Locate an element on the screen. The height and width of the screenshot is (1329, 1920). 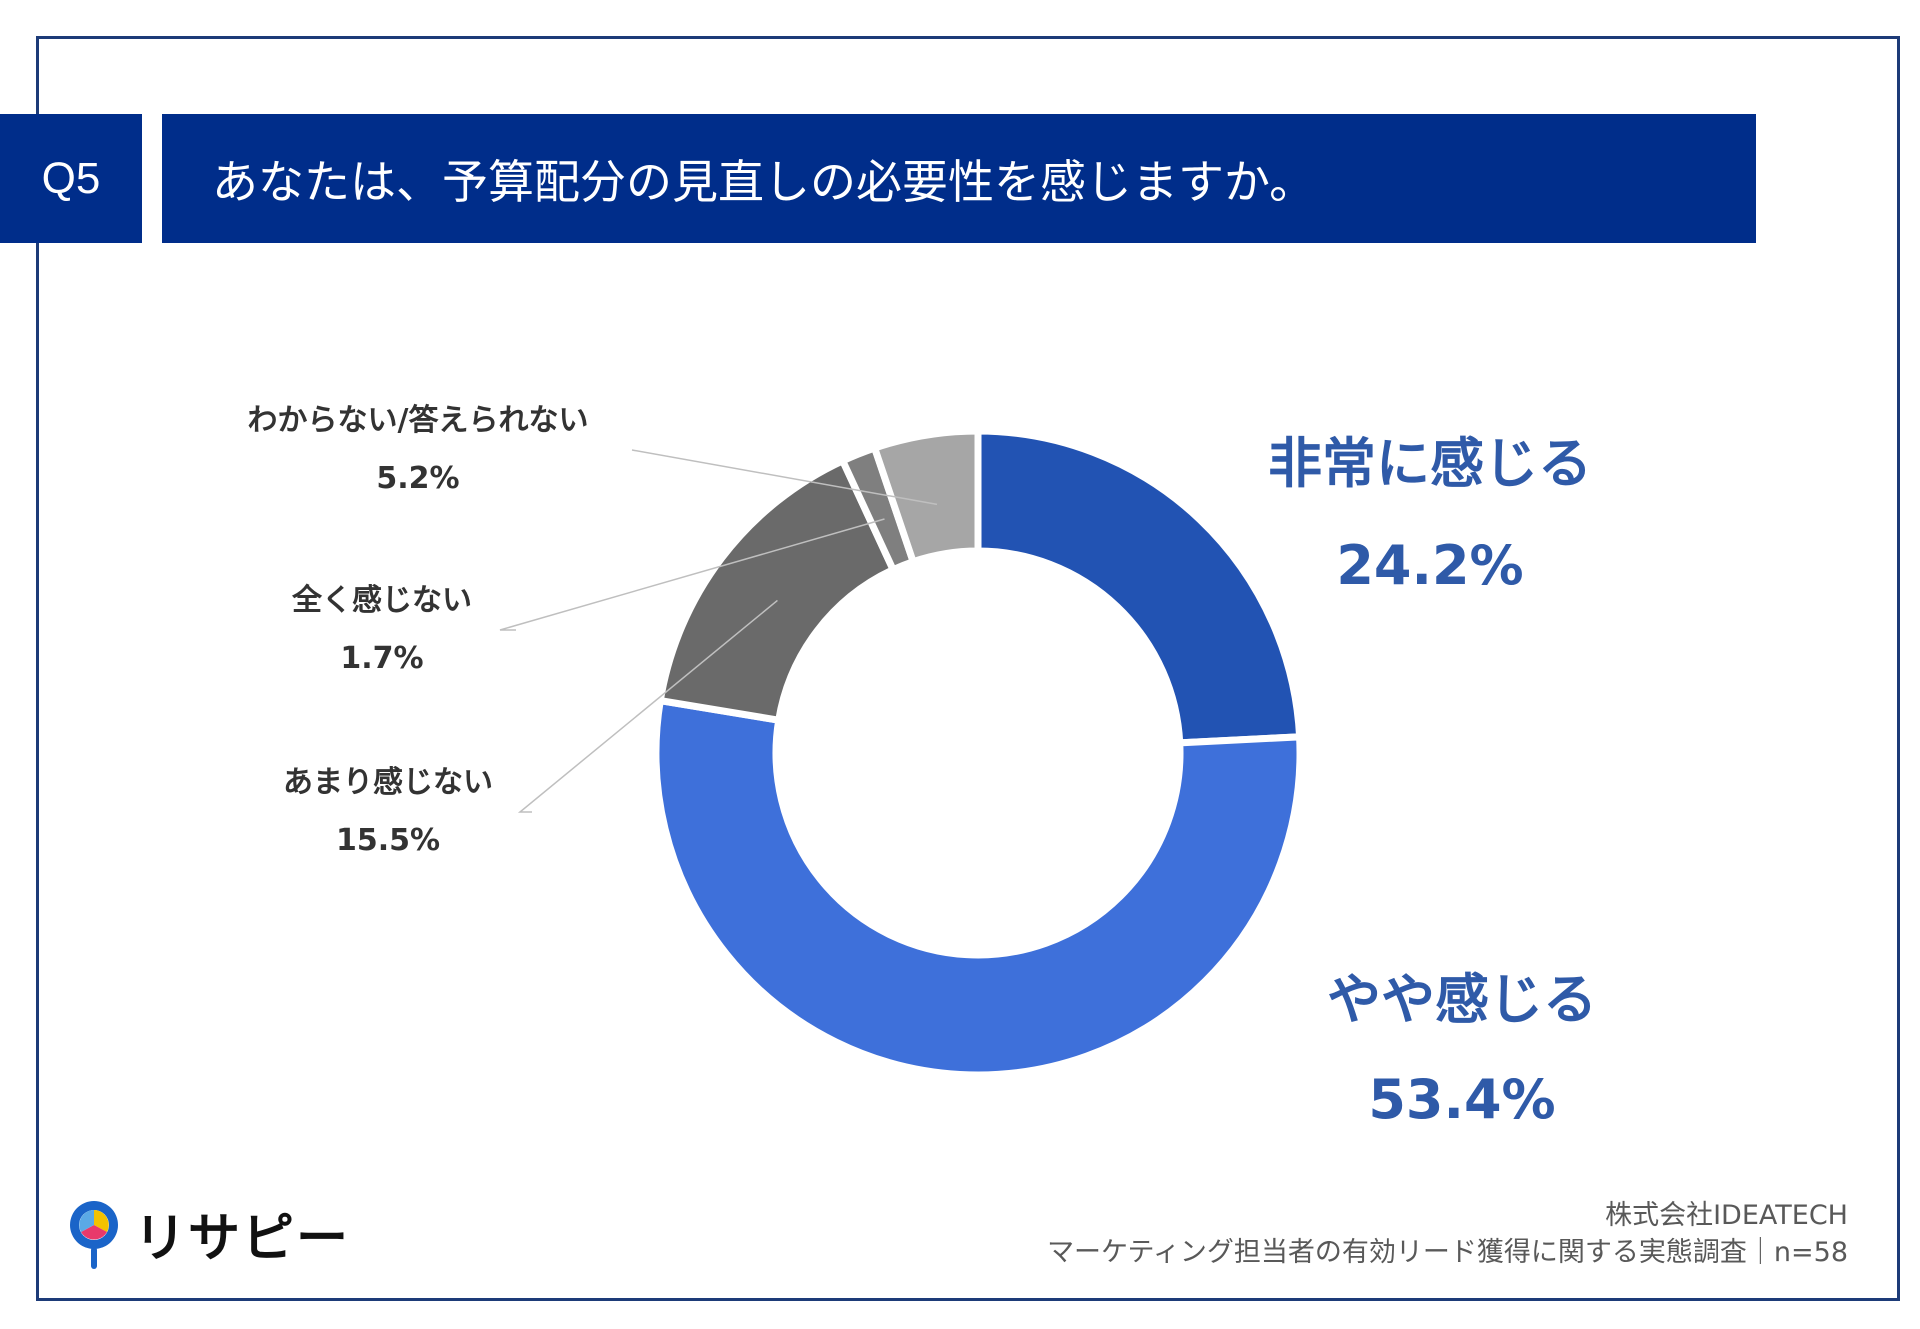
value-label-5: 5.2% is located at coordinates (417, 478).